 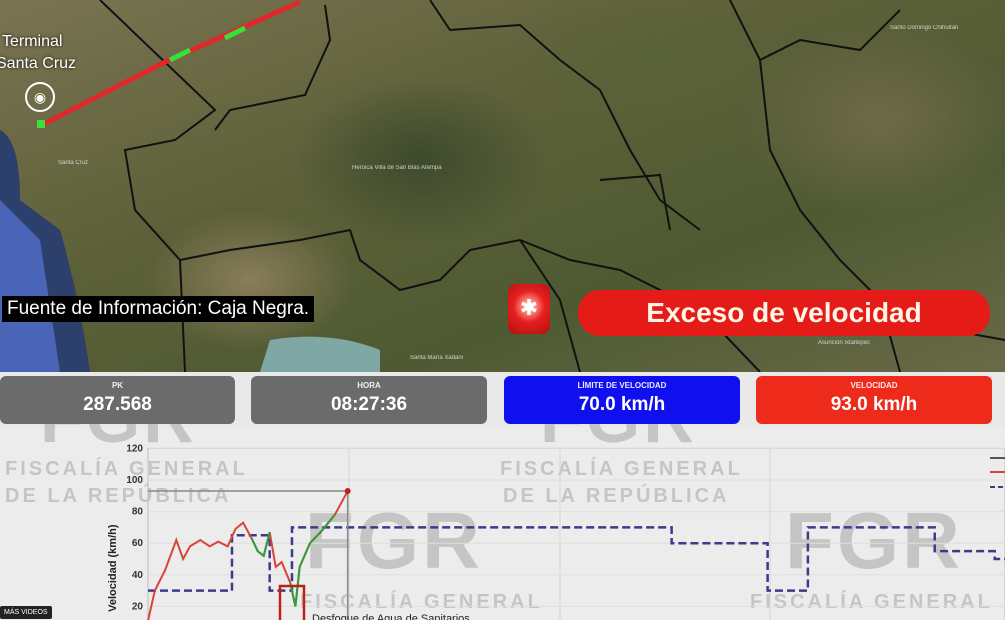 I want to click on pk-box: PK 287.568, so click(x=117, y=400).